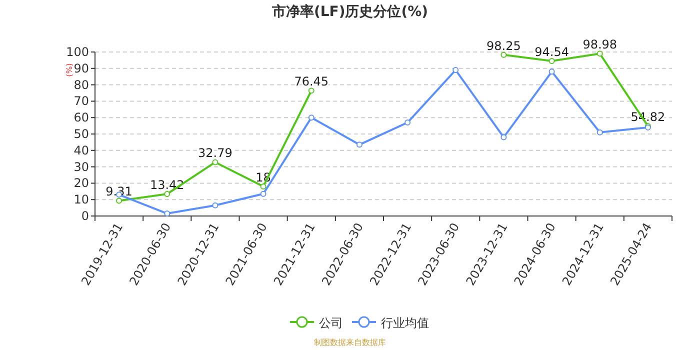 This screenshot has width=700, height=350. Describe the element at coordinates (81, 150) in the screenshot. I see `y-tick-label: 40` at that location.